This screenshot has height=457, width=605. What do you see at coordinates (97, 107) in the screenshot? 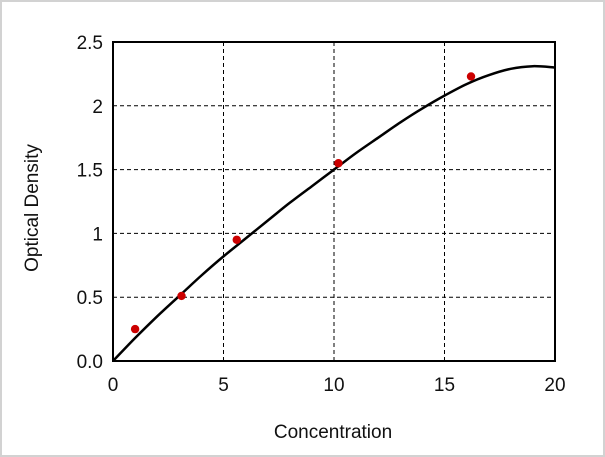
I see `y-tick-label: 2` at bounding box center [97, 107].